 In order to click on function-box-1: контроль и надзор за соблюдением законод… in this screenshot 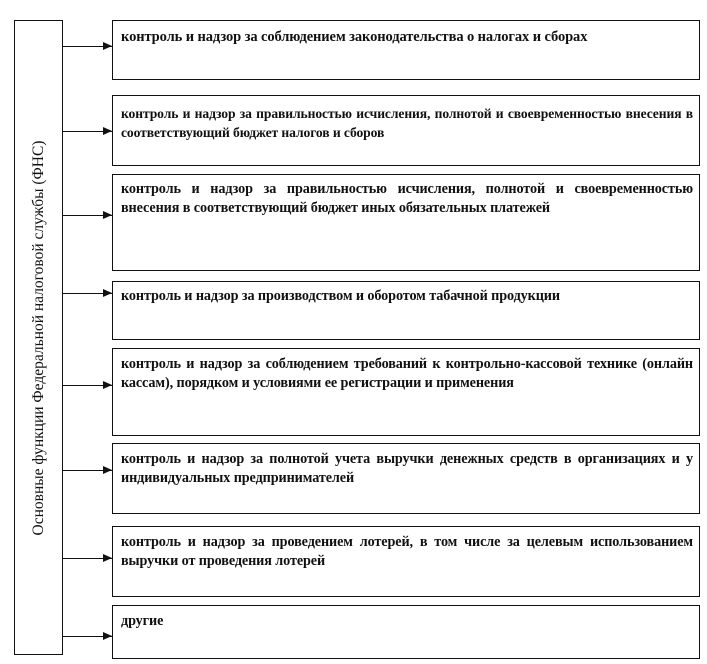, I will do `click(406, 50)`.